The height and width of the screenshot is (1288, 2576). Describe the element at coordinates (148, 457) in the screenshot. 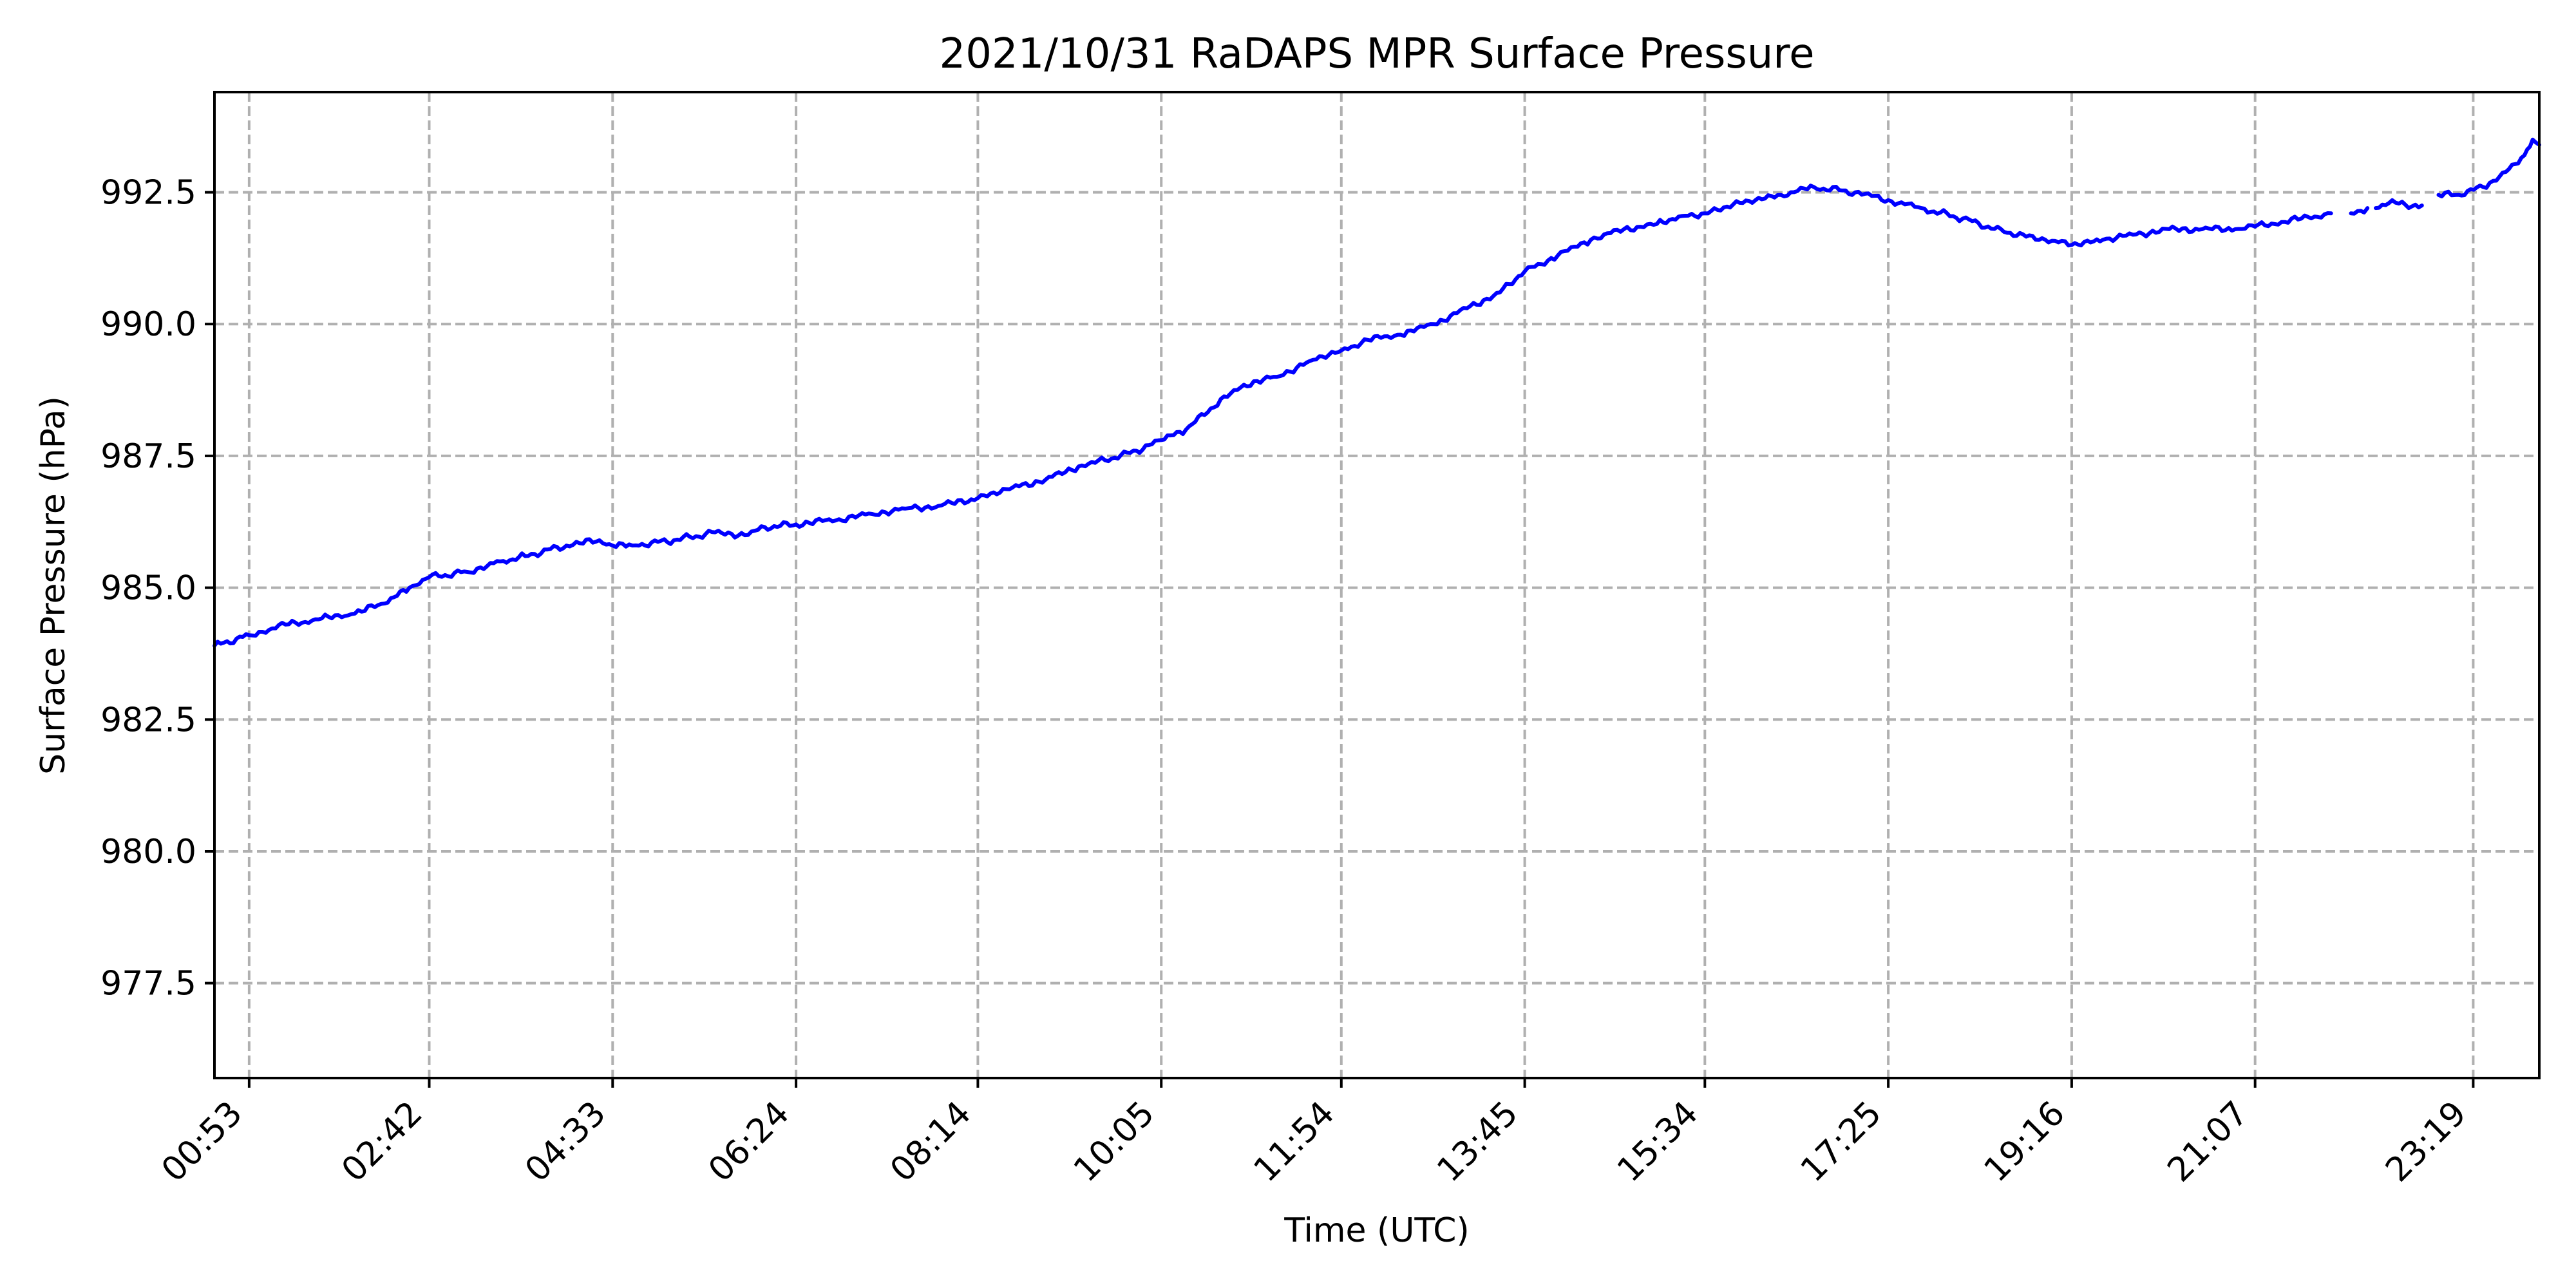

I see `y-tick-label: 987.5` at that location.